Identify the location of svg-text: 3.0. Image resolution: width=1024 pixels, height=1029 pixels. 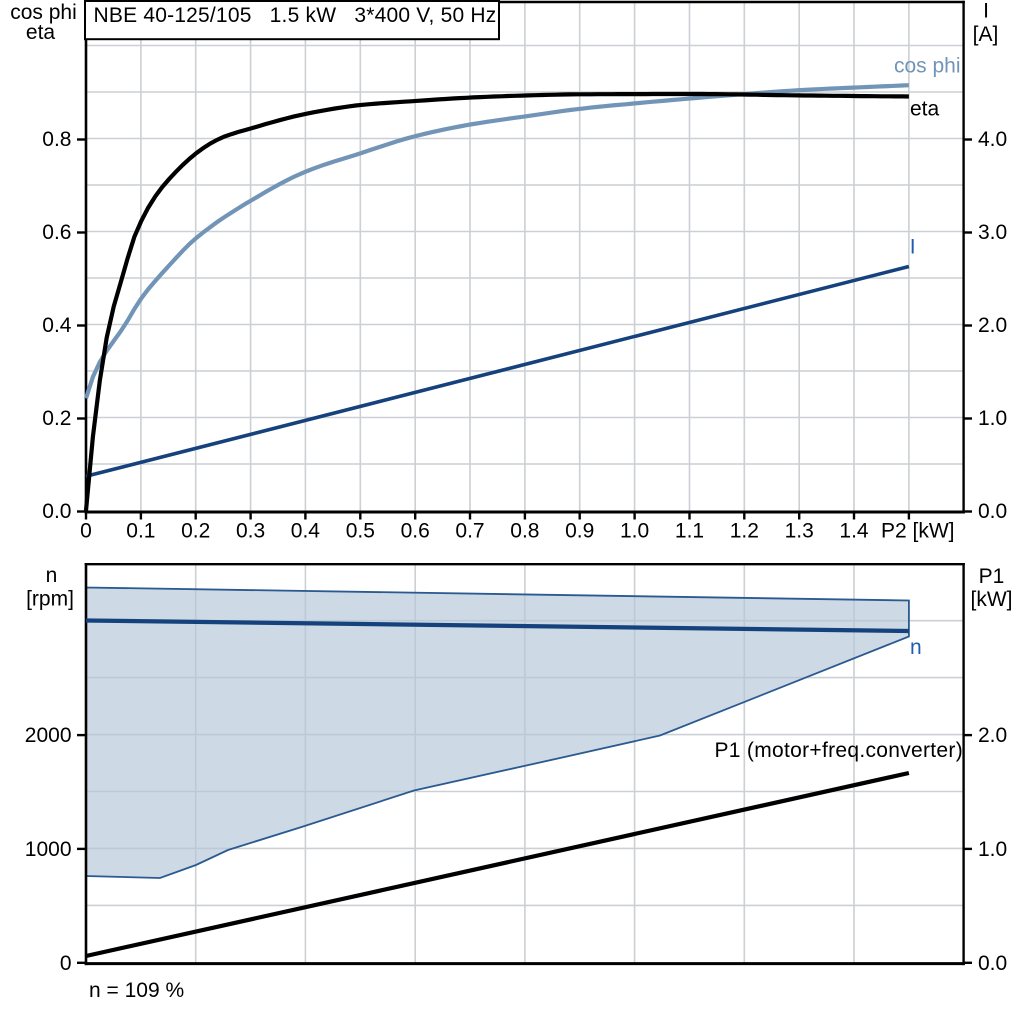
(992, 232).